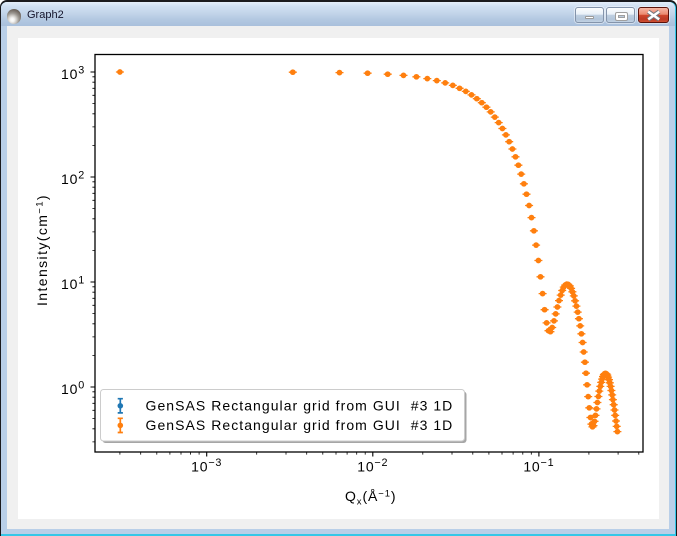 The image size is (677, 536). I want to click on svg-text: 10⁰, so click(73, 389).